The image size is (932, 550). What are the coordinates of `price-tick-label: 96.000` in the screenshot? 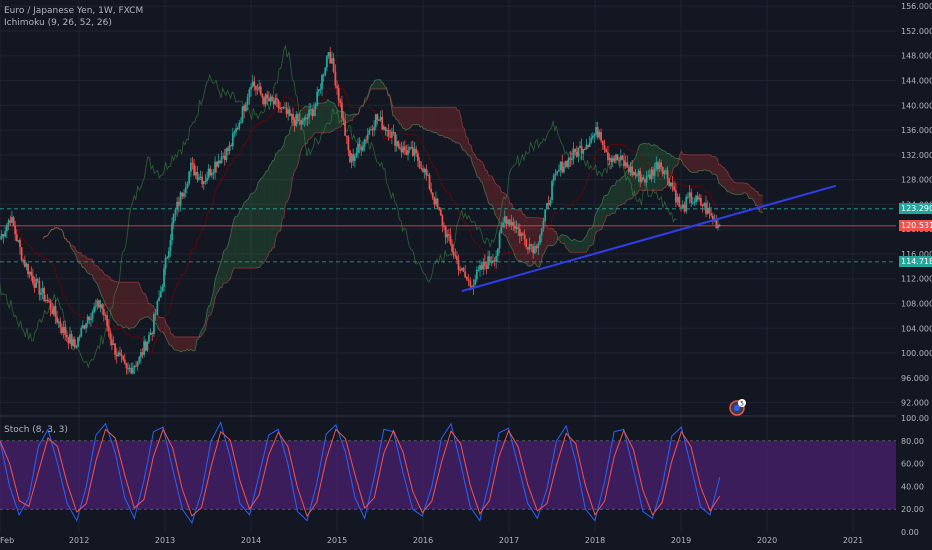 It's located at (915, 378).